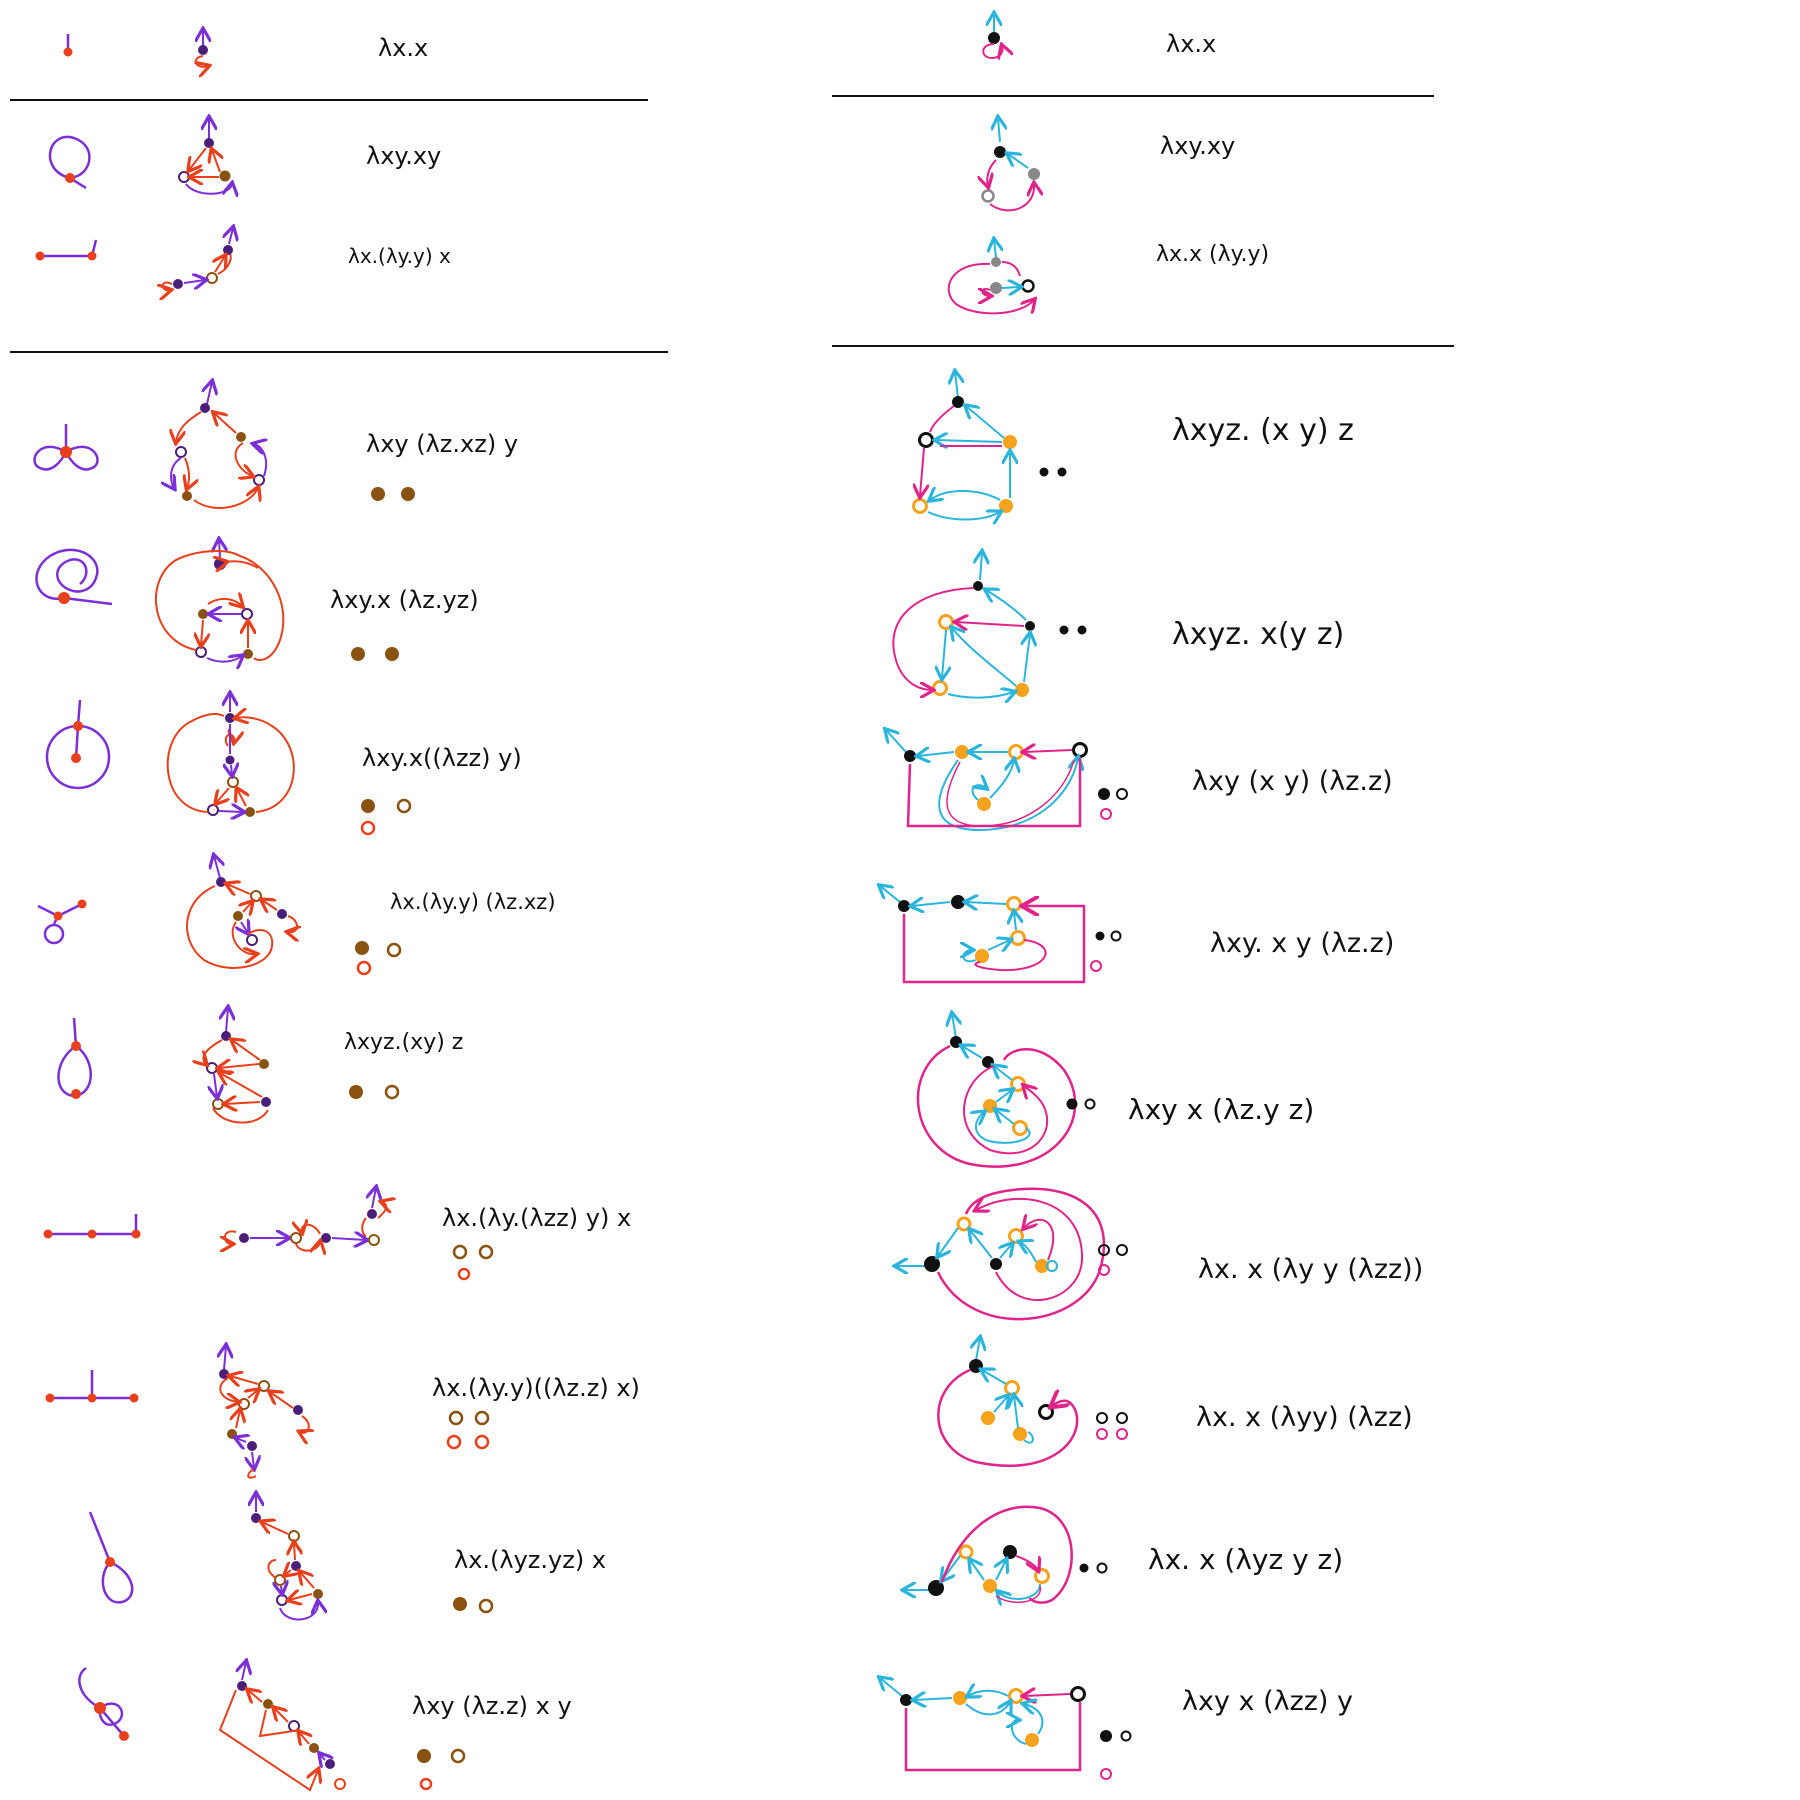 The image size is (1800, 1800). I want to click on left-term-2: λxy.xy, so click(404, 156).